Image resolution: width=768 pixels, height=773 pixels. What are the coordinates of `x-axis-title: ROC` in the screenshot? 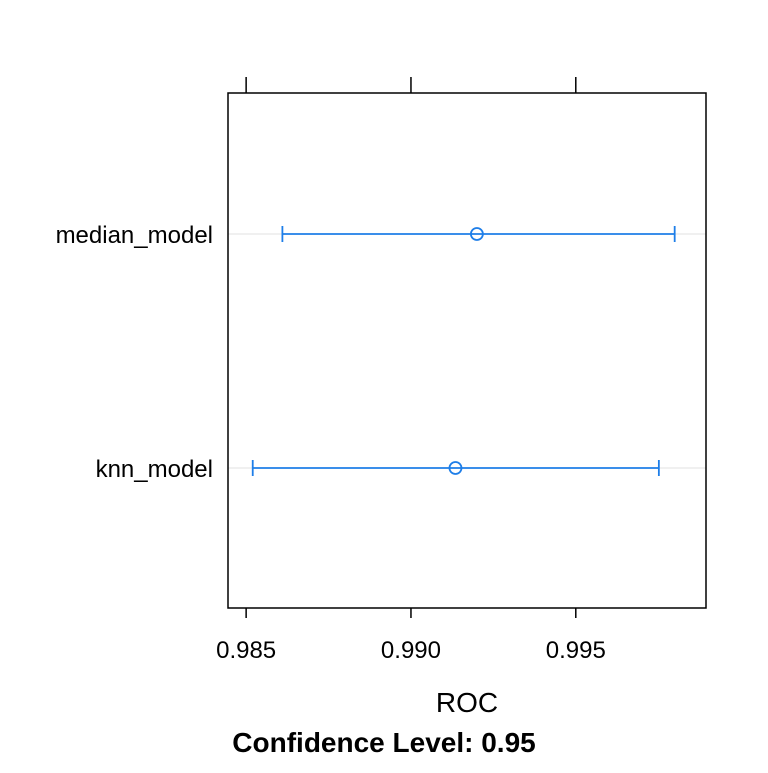 It's located at (467, 702).